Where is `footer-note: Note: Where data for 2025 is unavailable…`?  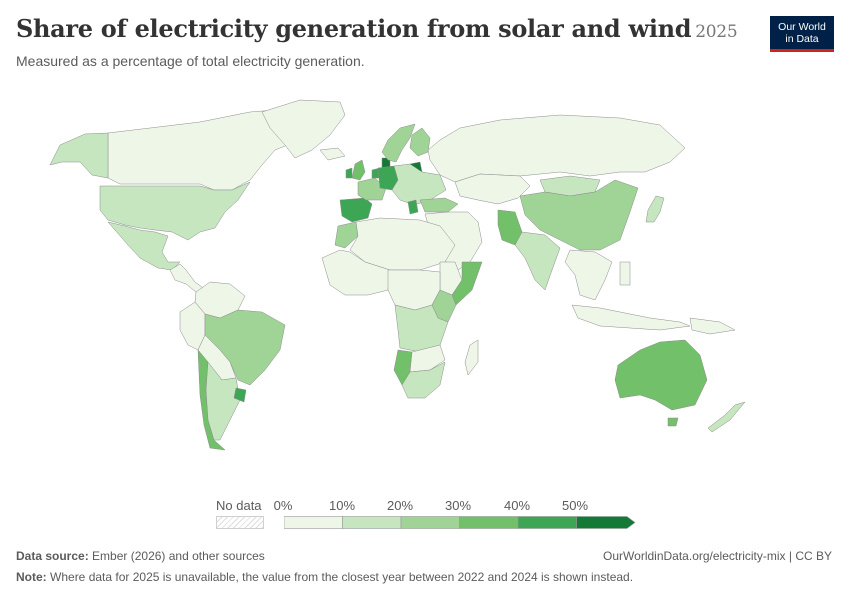
footer-note: Note: Where data for 2025 is unavailable… is located at coordinates (324, 577).